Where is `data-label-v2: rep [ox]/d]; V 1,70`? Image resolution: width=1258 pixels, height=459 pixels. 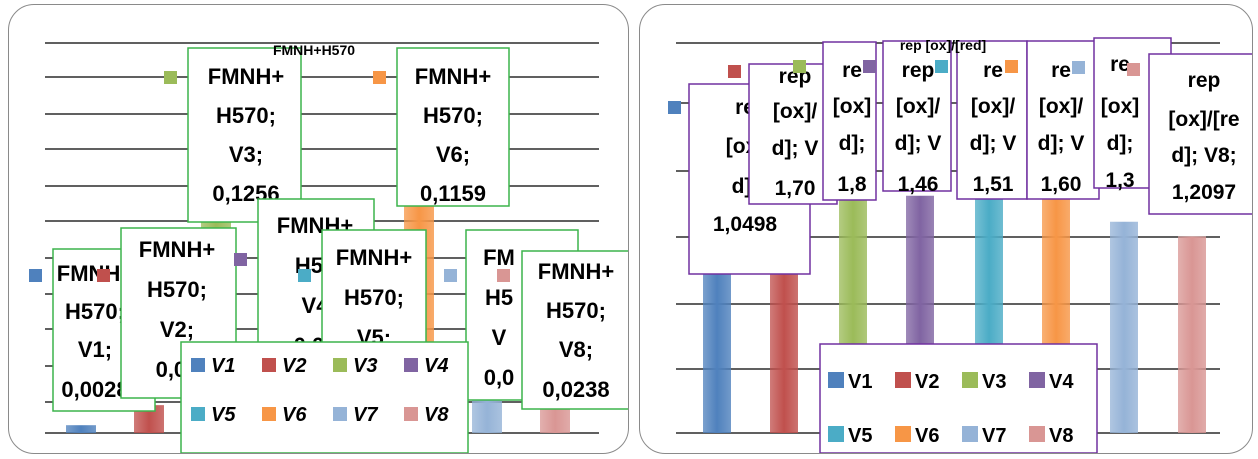 data-label-v2: rep [ox]/d]; V 1,70 is located at coordinates (795, 132).